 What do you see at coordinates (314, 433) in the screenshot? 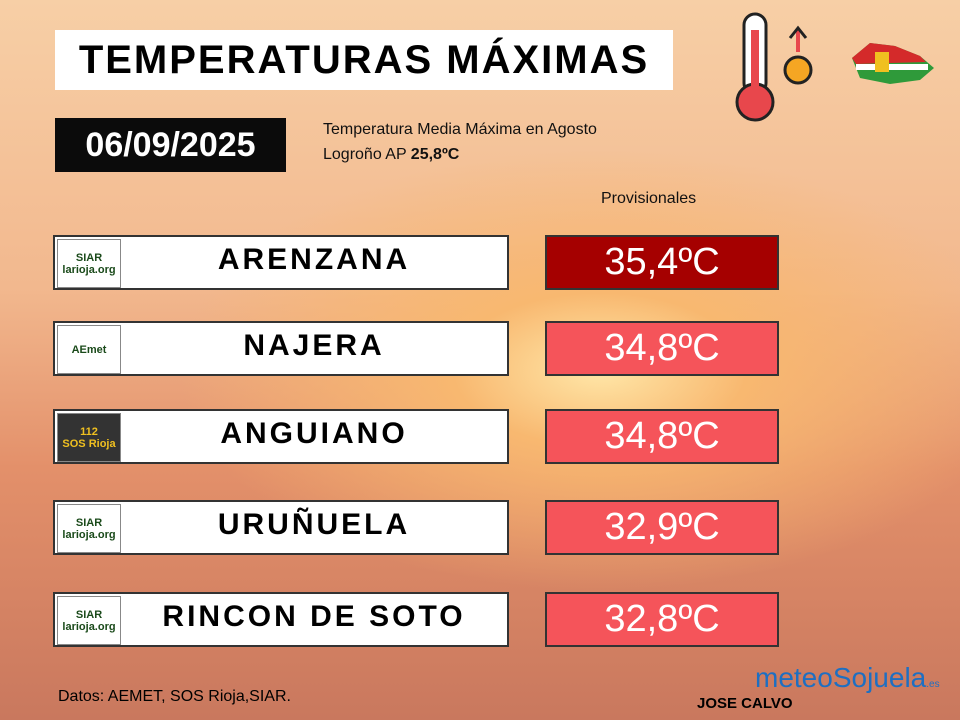
I see `station-name: ANGUIANO` at bounding box center [314, 433].